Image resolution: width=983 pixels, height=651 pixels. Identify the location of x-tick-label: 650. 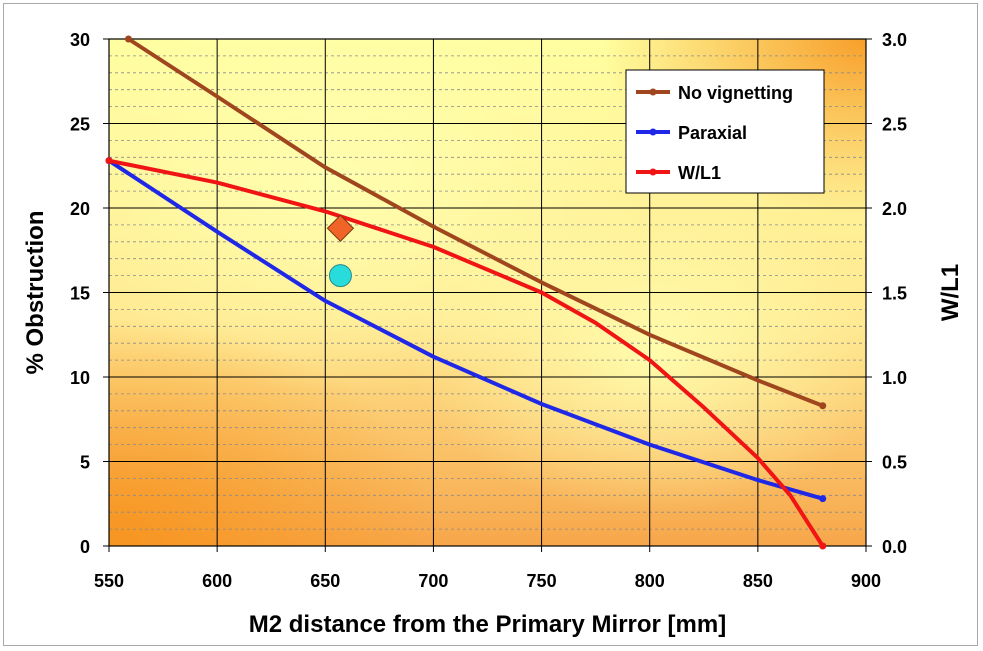
(325, 581).